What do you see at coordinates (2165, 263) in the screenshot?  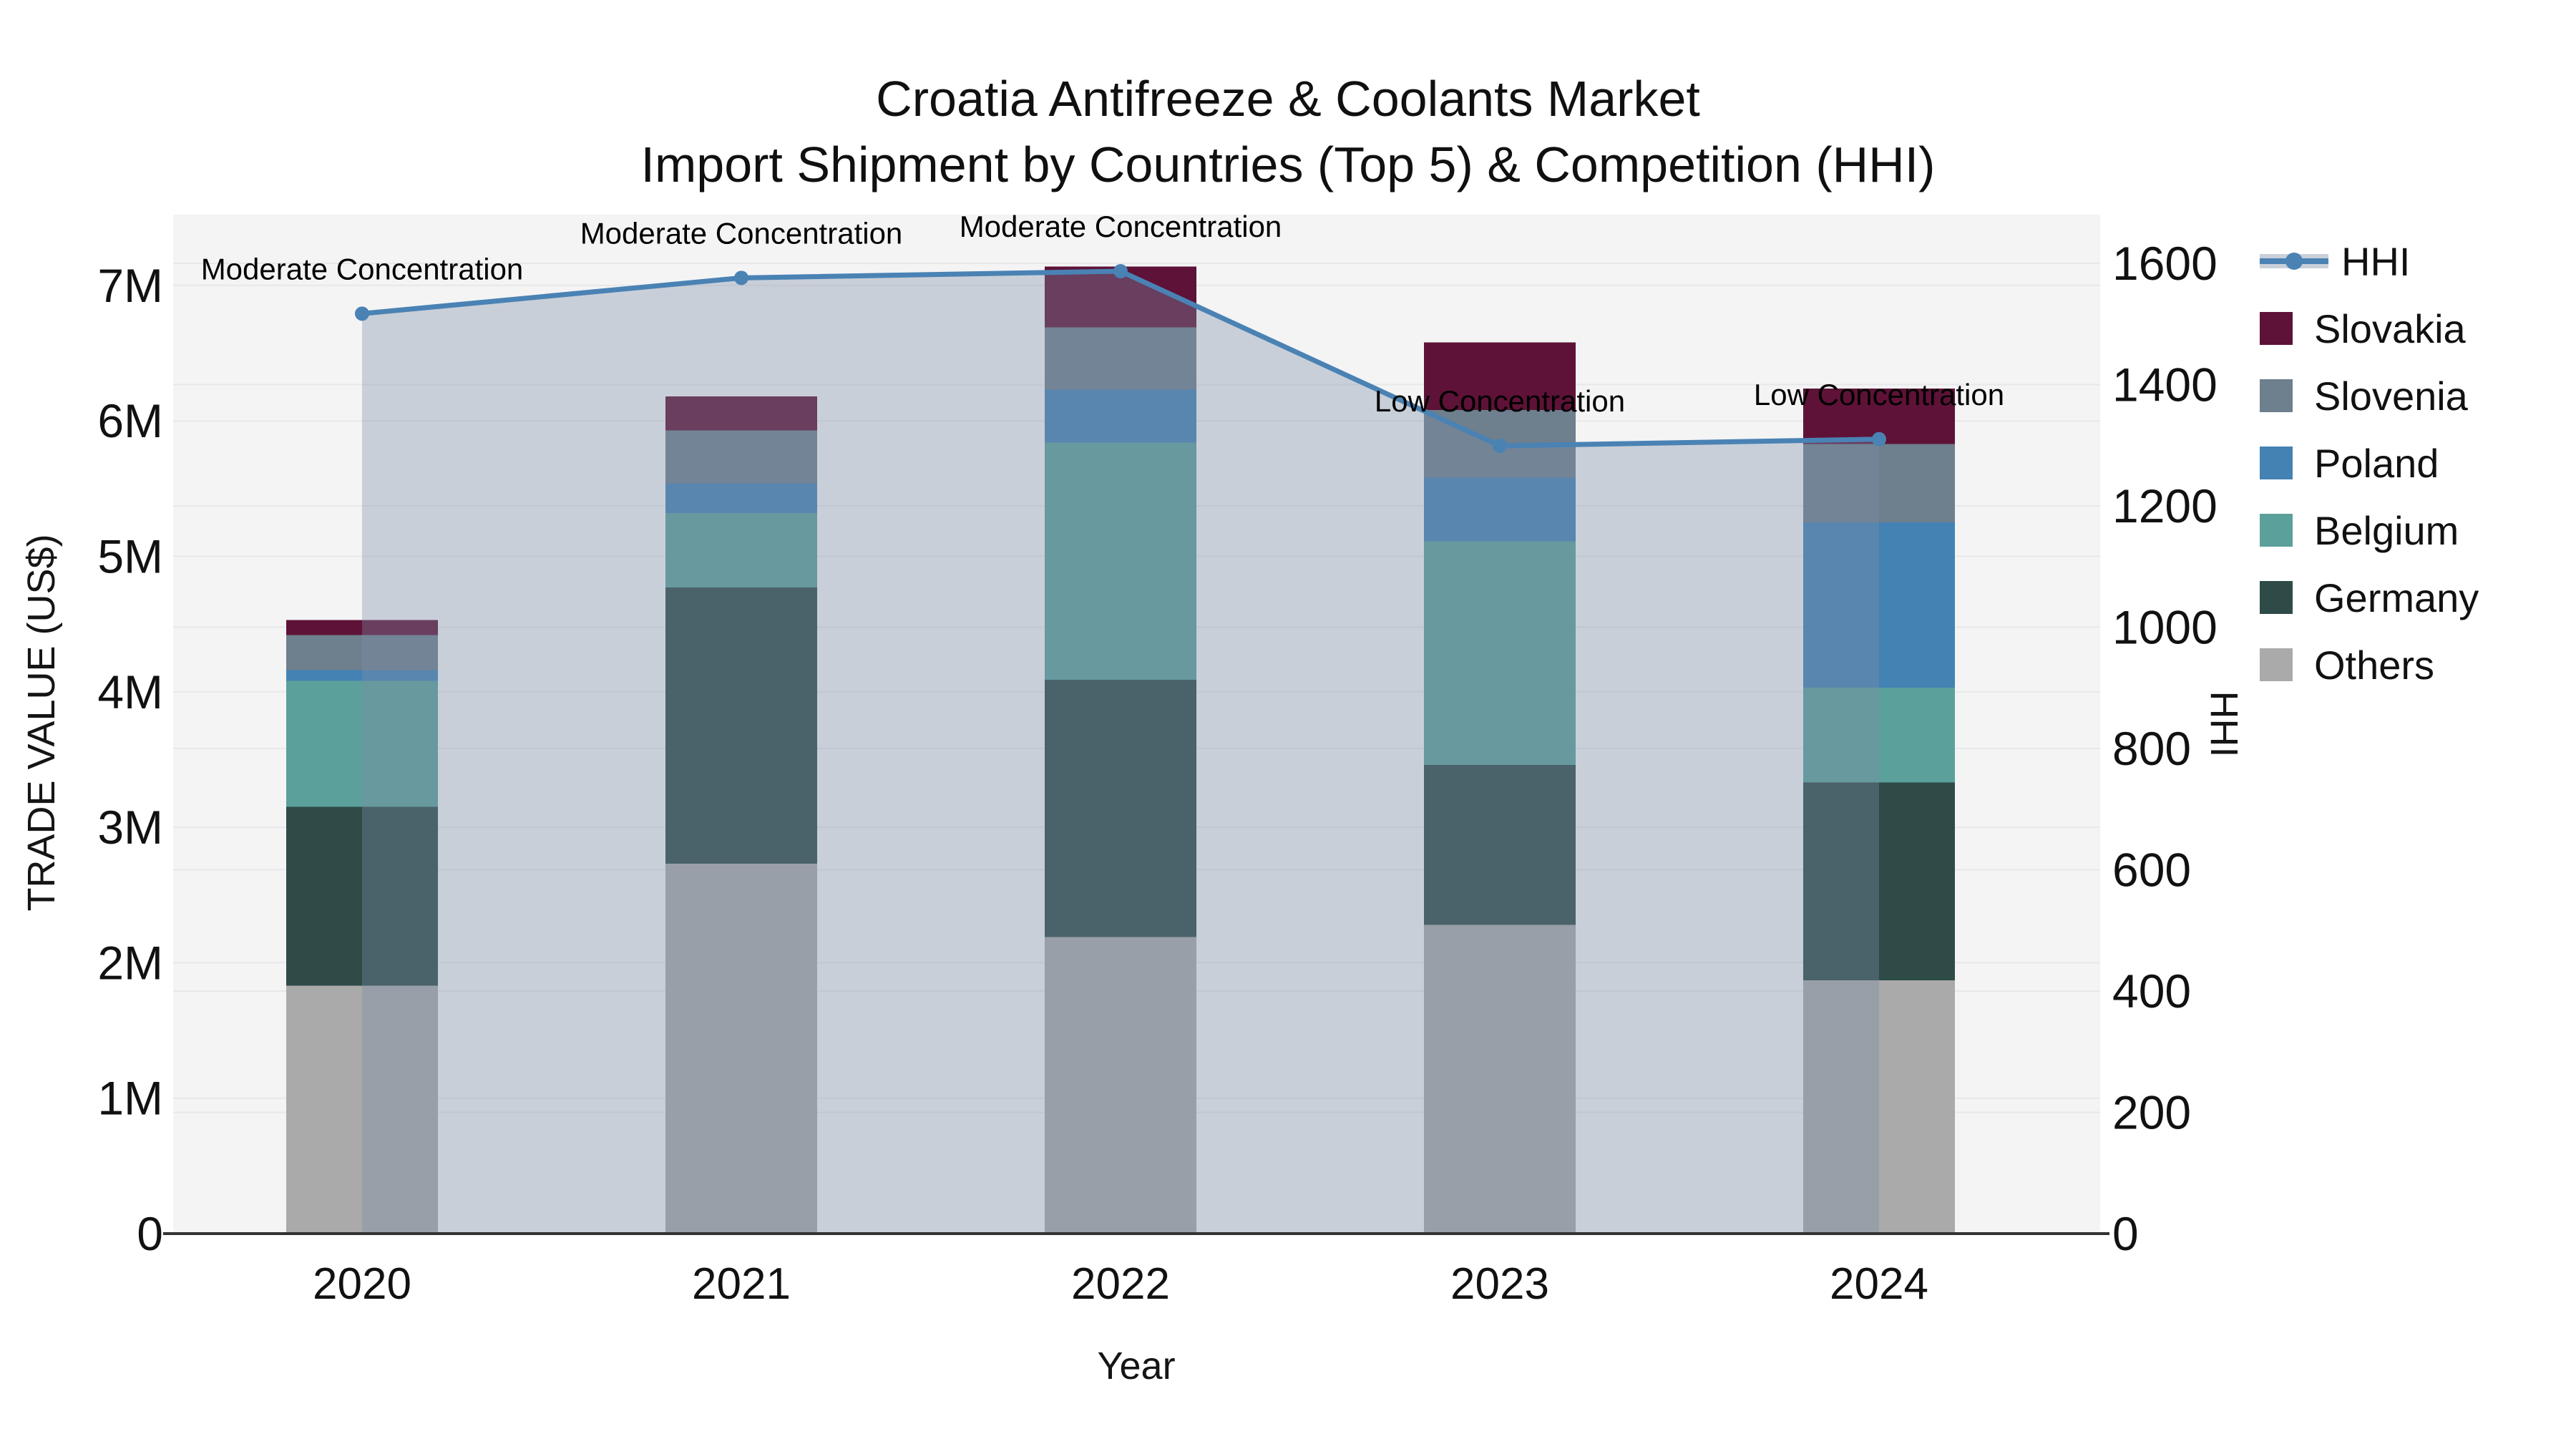 I see `y-right-tick-label: 1600` at bounding box center [2165, 263].